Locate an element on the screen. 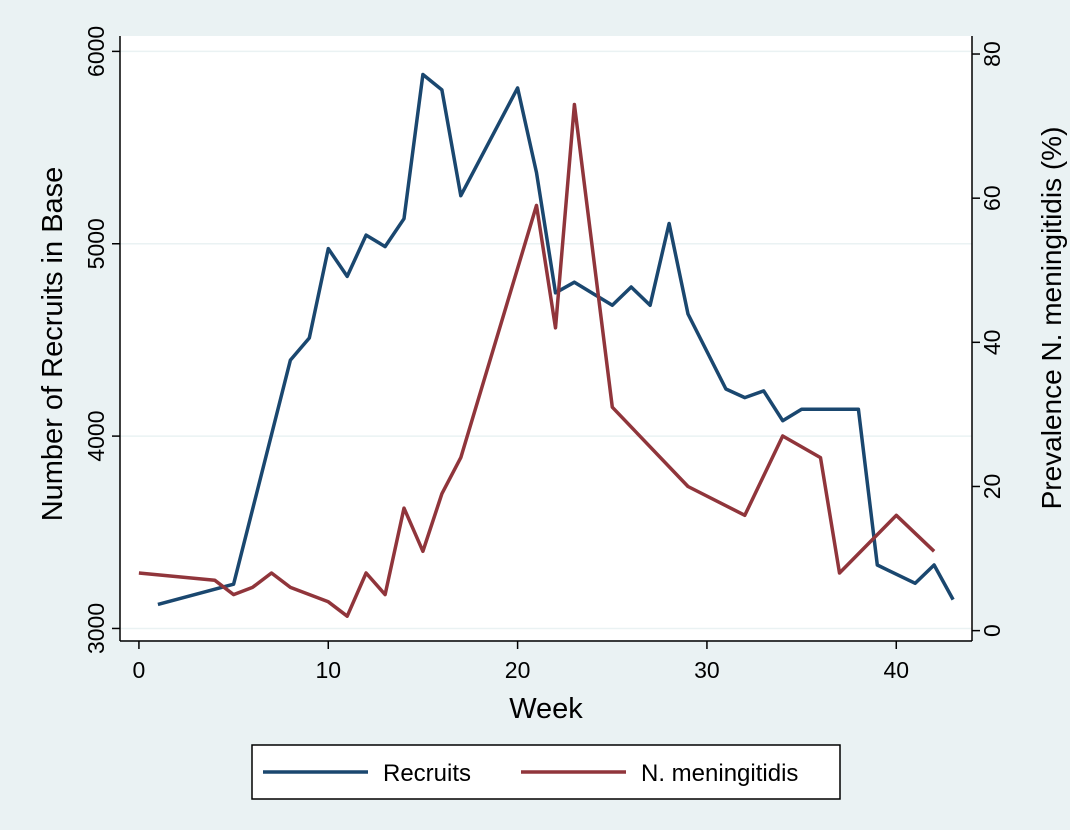 The width and height of the screenshot is (1070, 830). right-y-tick-label: 80 is located at coordinates (992, 54).